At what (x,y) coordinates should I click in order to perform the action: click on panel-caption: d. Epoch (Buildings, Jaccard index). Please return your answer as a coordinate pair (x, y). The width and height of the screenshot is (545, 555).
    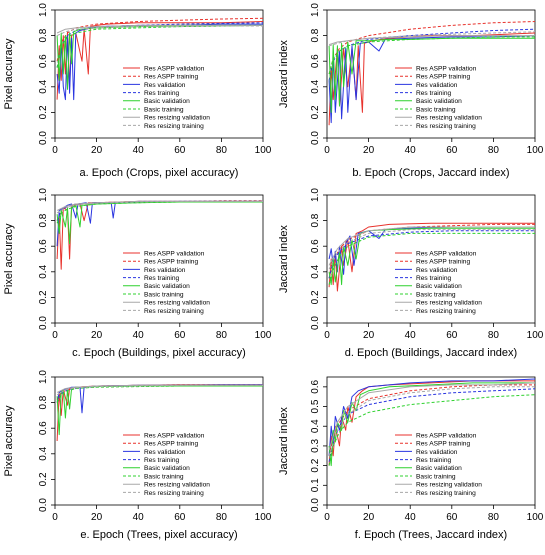
    Looking at the image, I should click on (431, 353).